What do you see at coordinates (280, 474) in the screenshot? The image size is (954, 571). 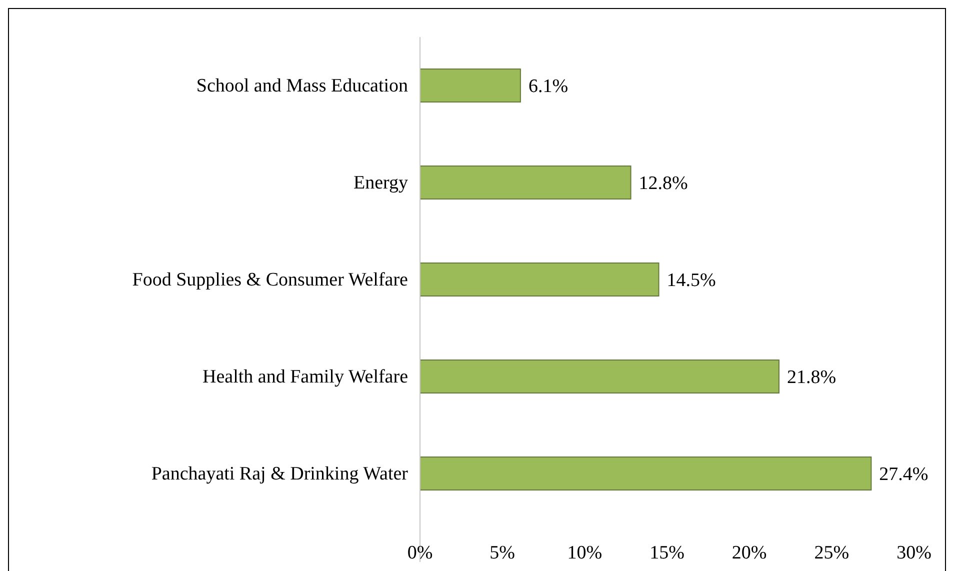 I see `y-tick-label: Panchayati Raj & Drinking Water` at bounding box center [280, 474].